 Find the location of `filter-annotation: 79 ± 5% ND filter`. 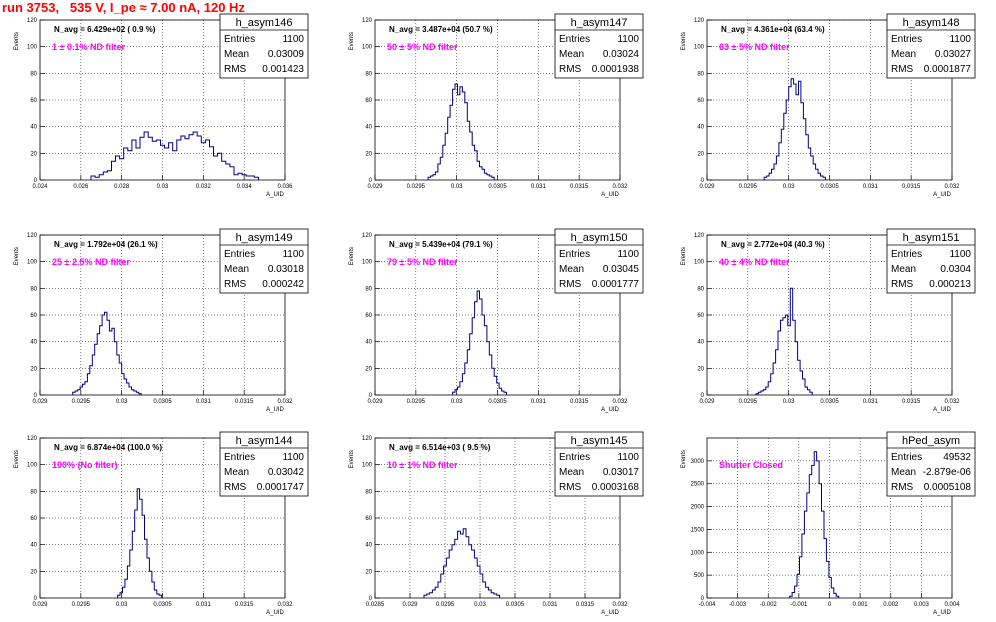

filter-annotation: 79 ± 5% ND filter is located at coordinates (422, 262).